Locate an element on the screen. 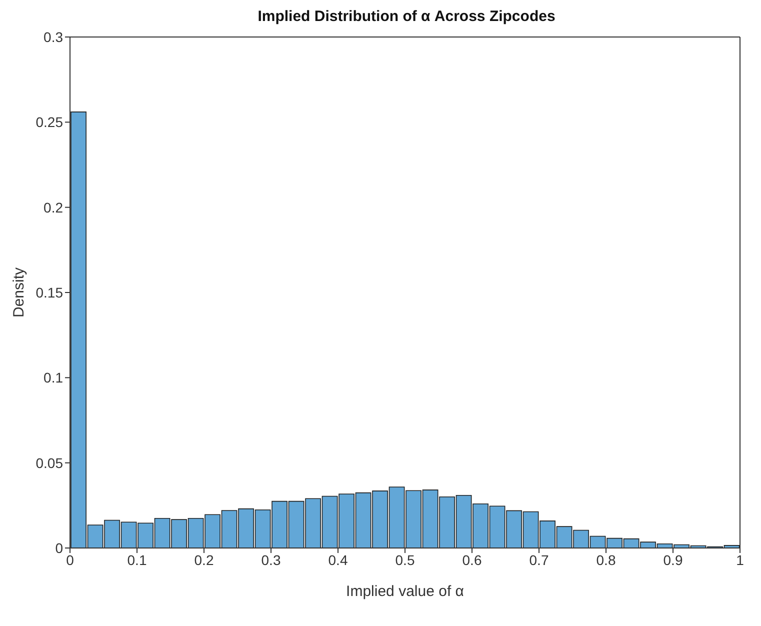  chart-title: Implied Distribution of α Across Zipcodes is located at coordinates (406, 17).